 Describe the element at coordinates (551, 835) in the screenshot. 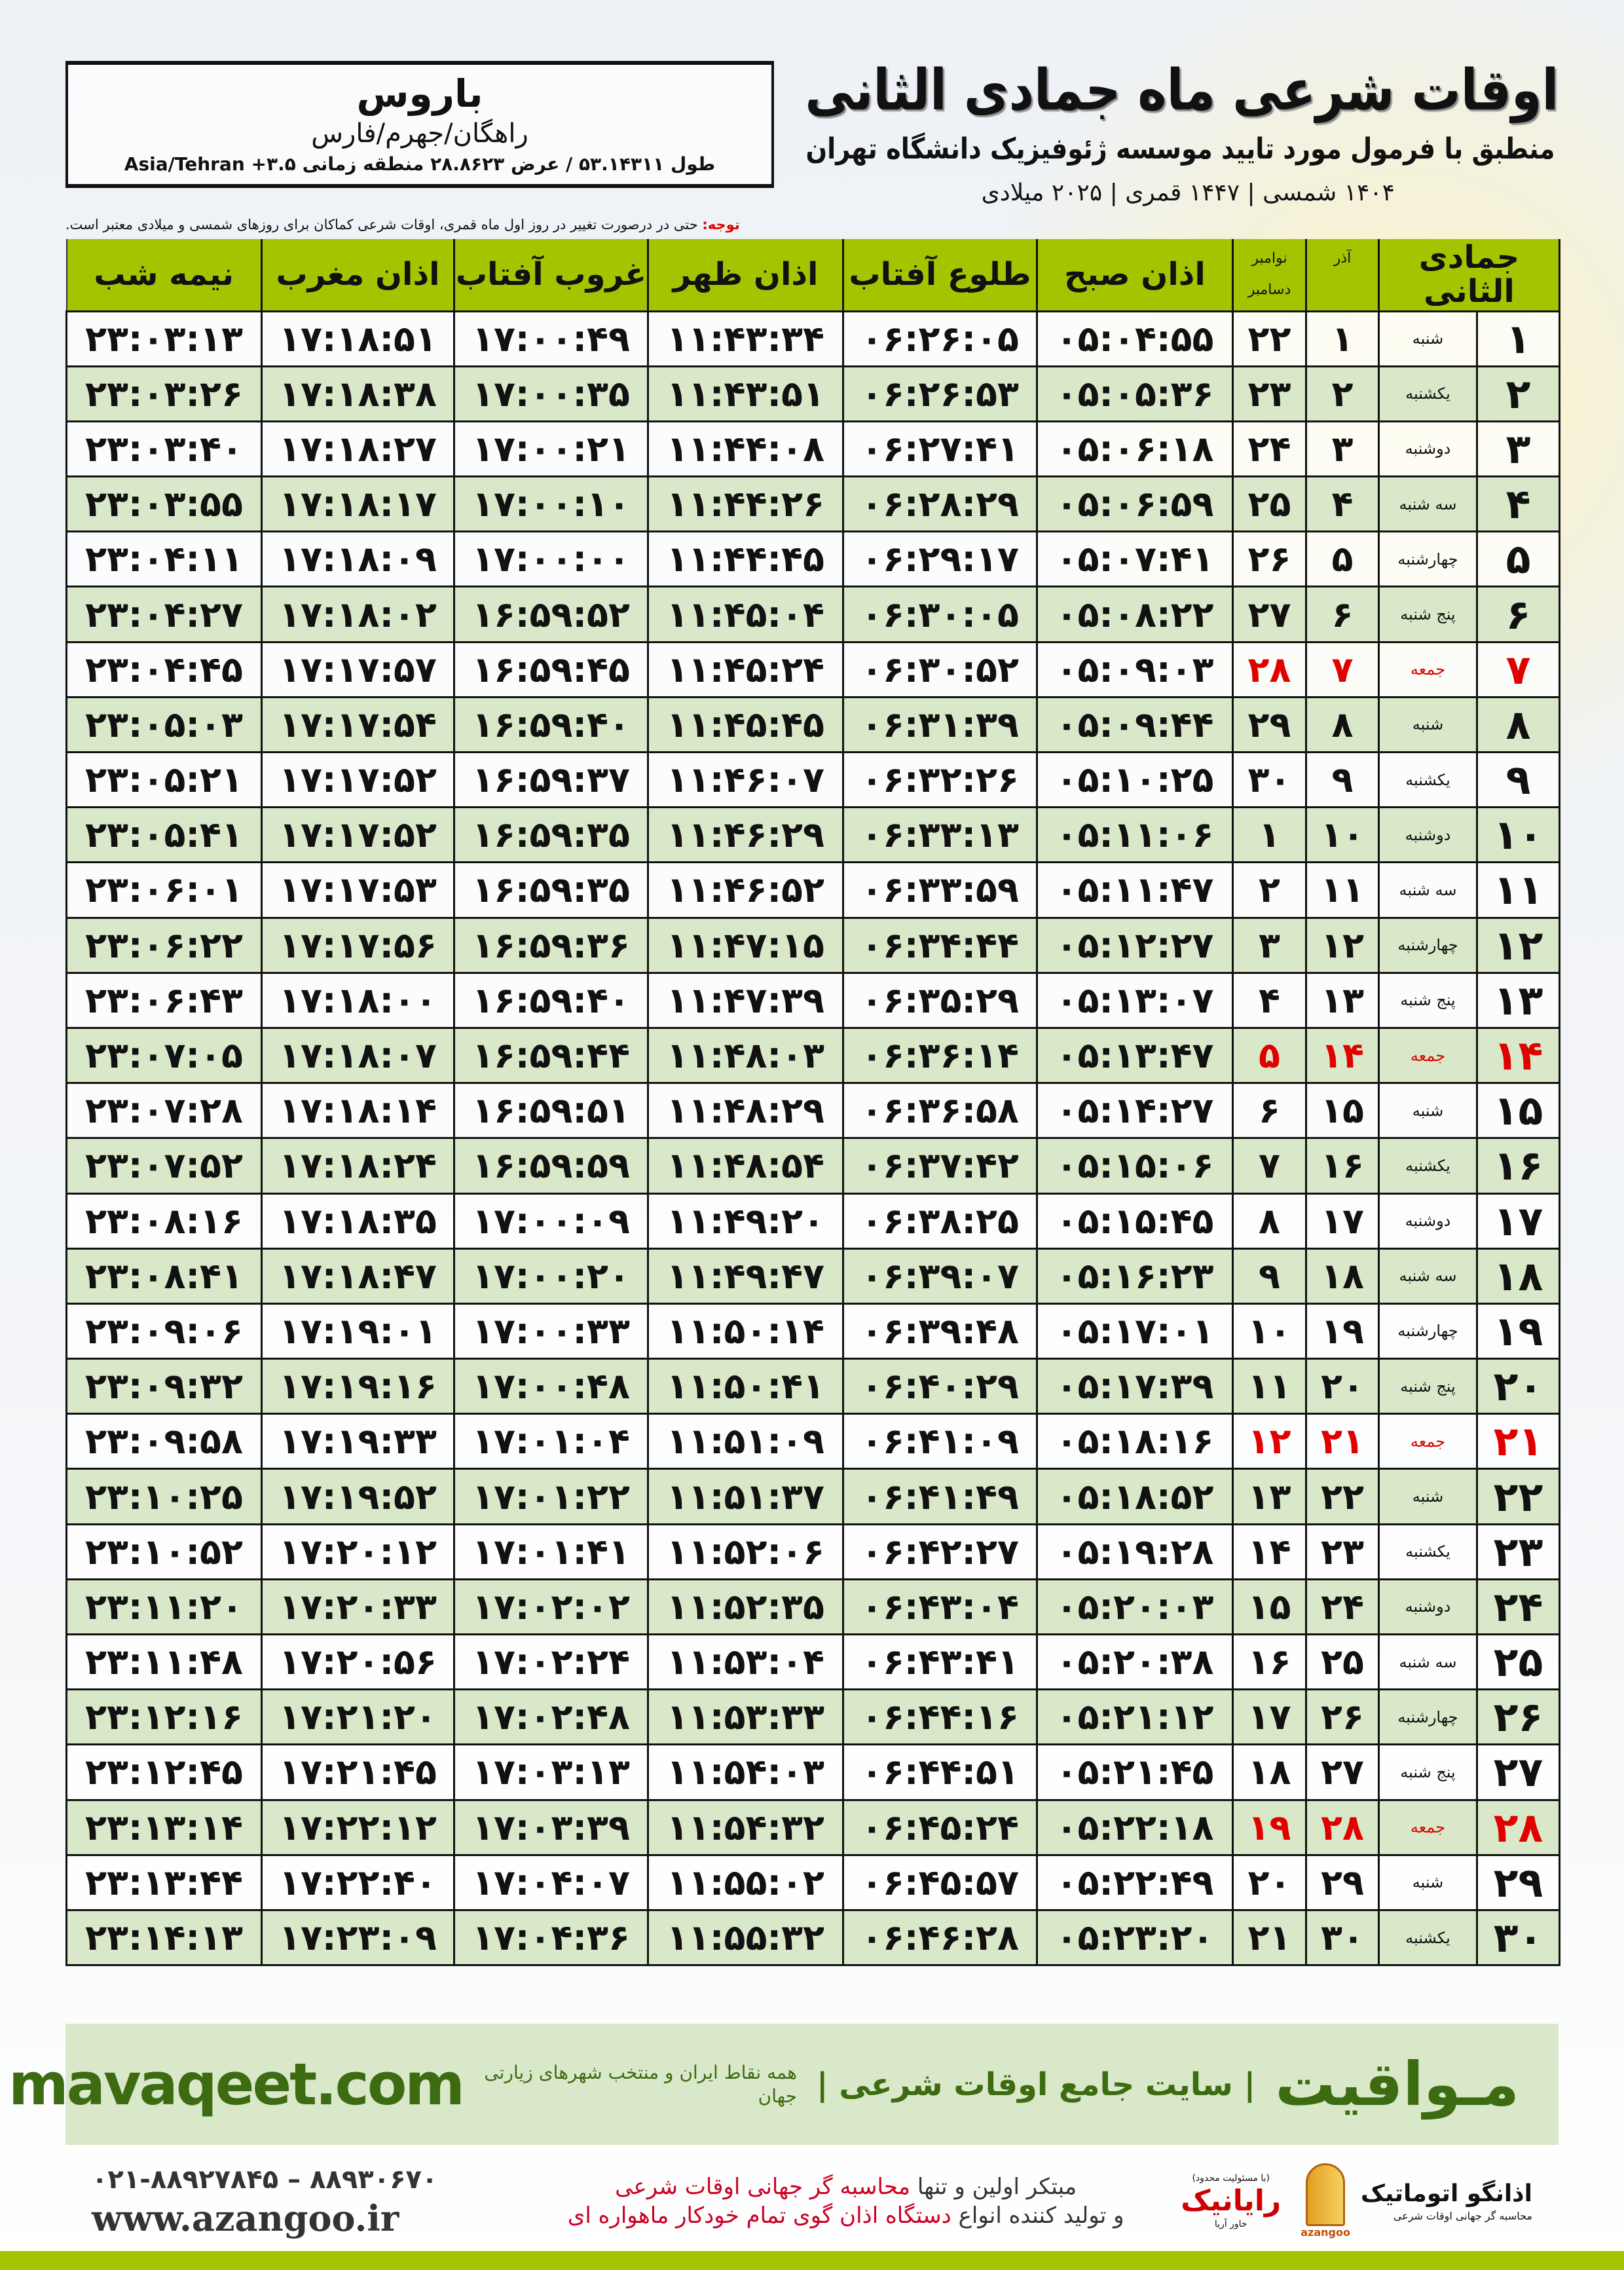

I see `sunset-time: ۱۶:۵۹:۳۵` at that location.